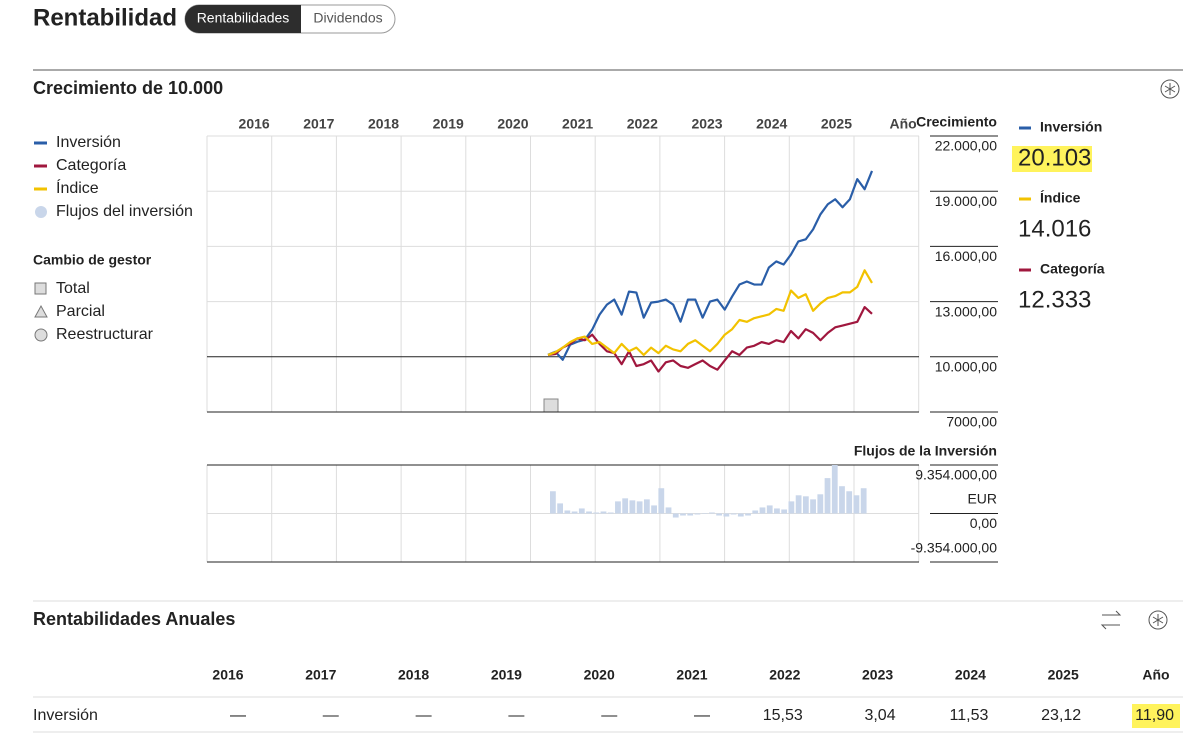 The width and height of the screenshot is (1200, 738). I want to click on tab: Dividendos, so click(347, 18).